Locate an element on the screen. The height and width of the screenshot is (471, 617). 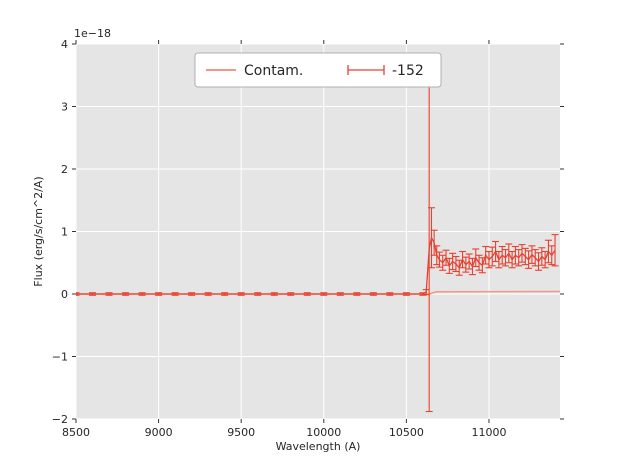
legend-box is located at coordinates (318, 70).